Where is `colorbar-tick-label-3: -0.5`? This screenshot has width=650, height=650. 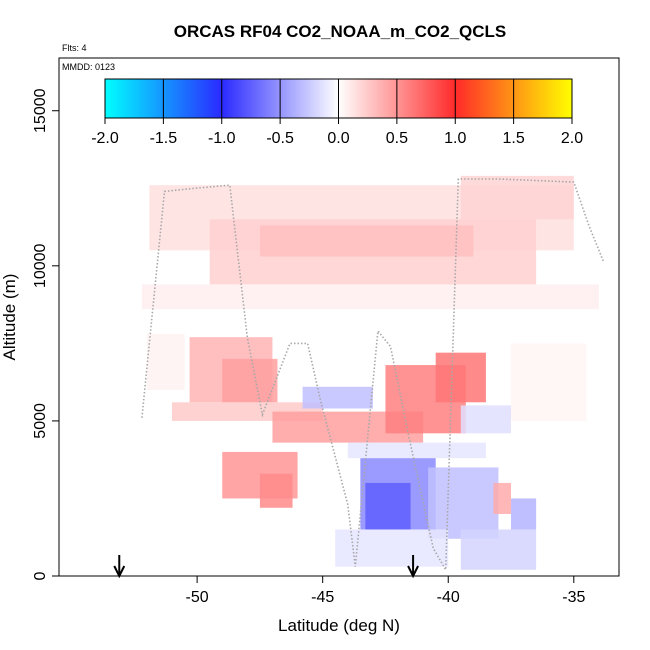 colorbar-tick-label-3: -0.5 is located at coordinates (280, 138).